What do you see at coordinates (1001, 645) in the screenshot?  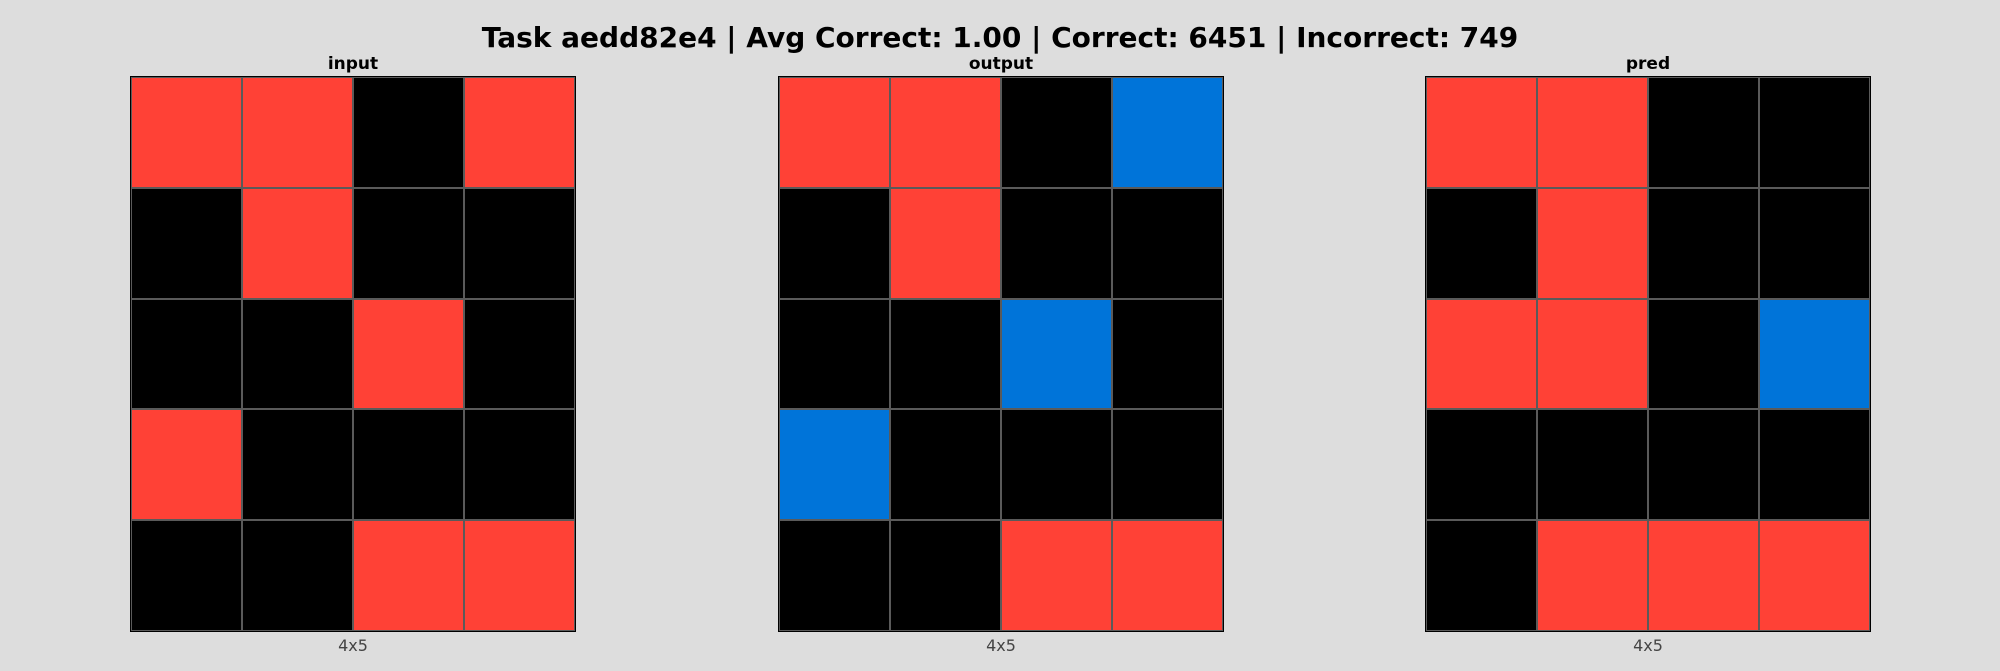 I see `grid-size-label-output: 4x5` at bounding box center [1001, 645].